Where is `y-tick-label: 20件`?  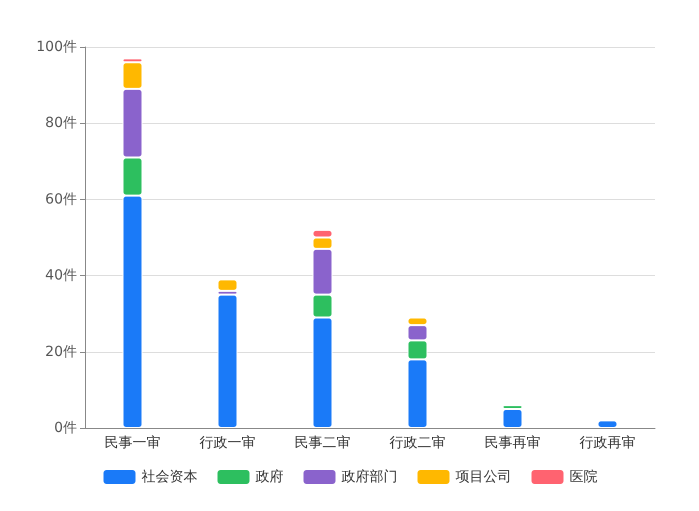
y-tick-label: 20件 is located at coordinates (61, 352).